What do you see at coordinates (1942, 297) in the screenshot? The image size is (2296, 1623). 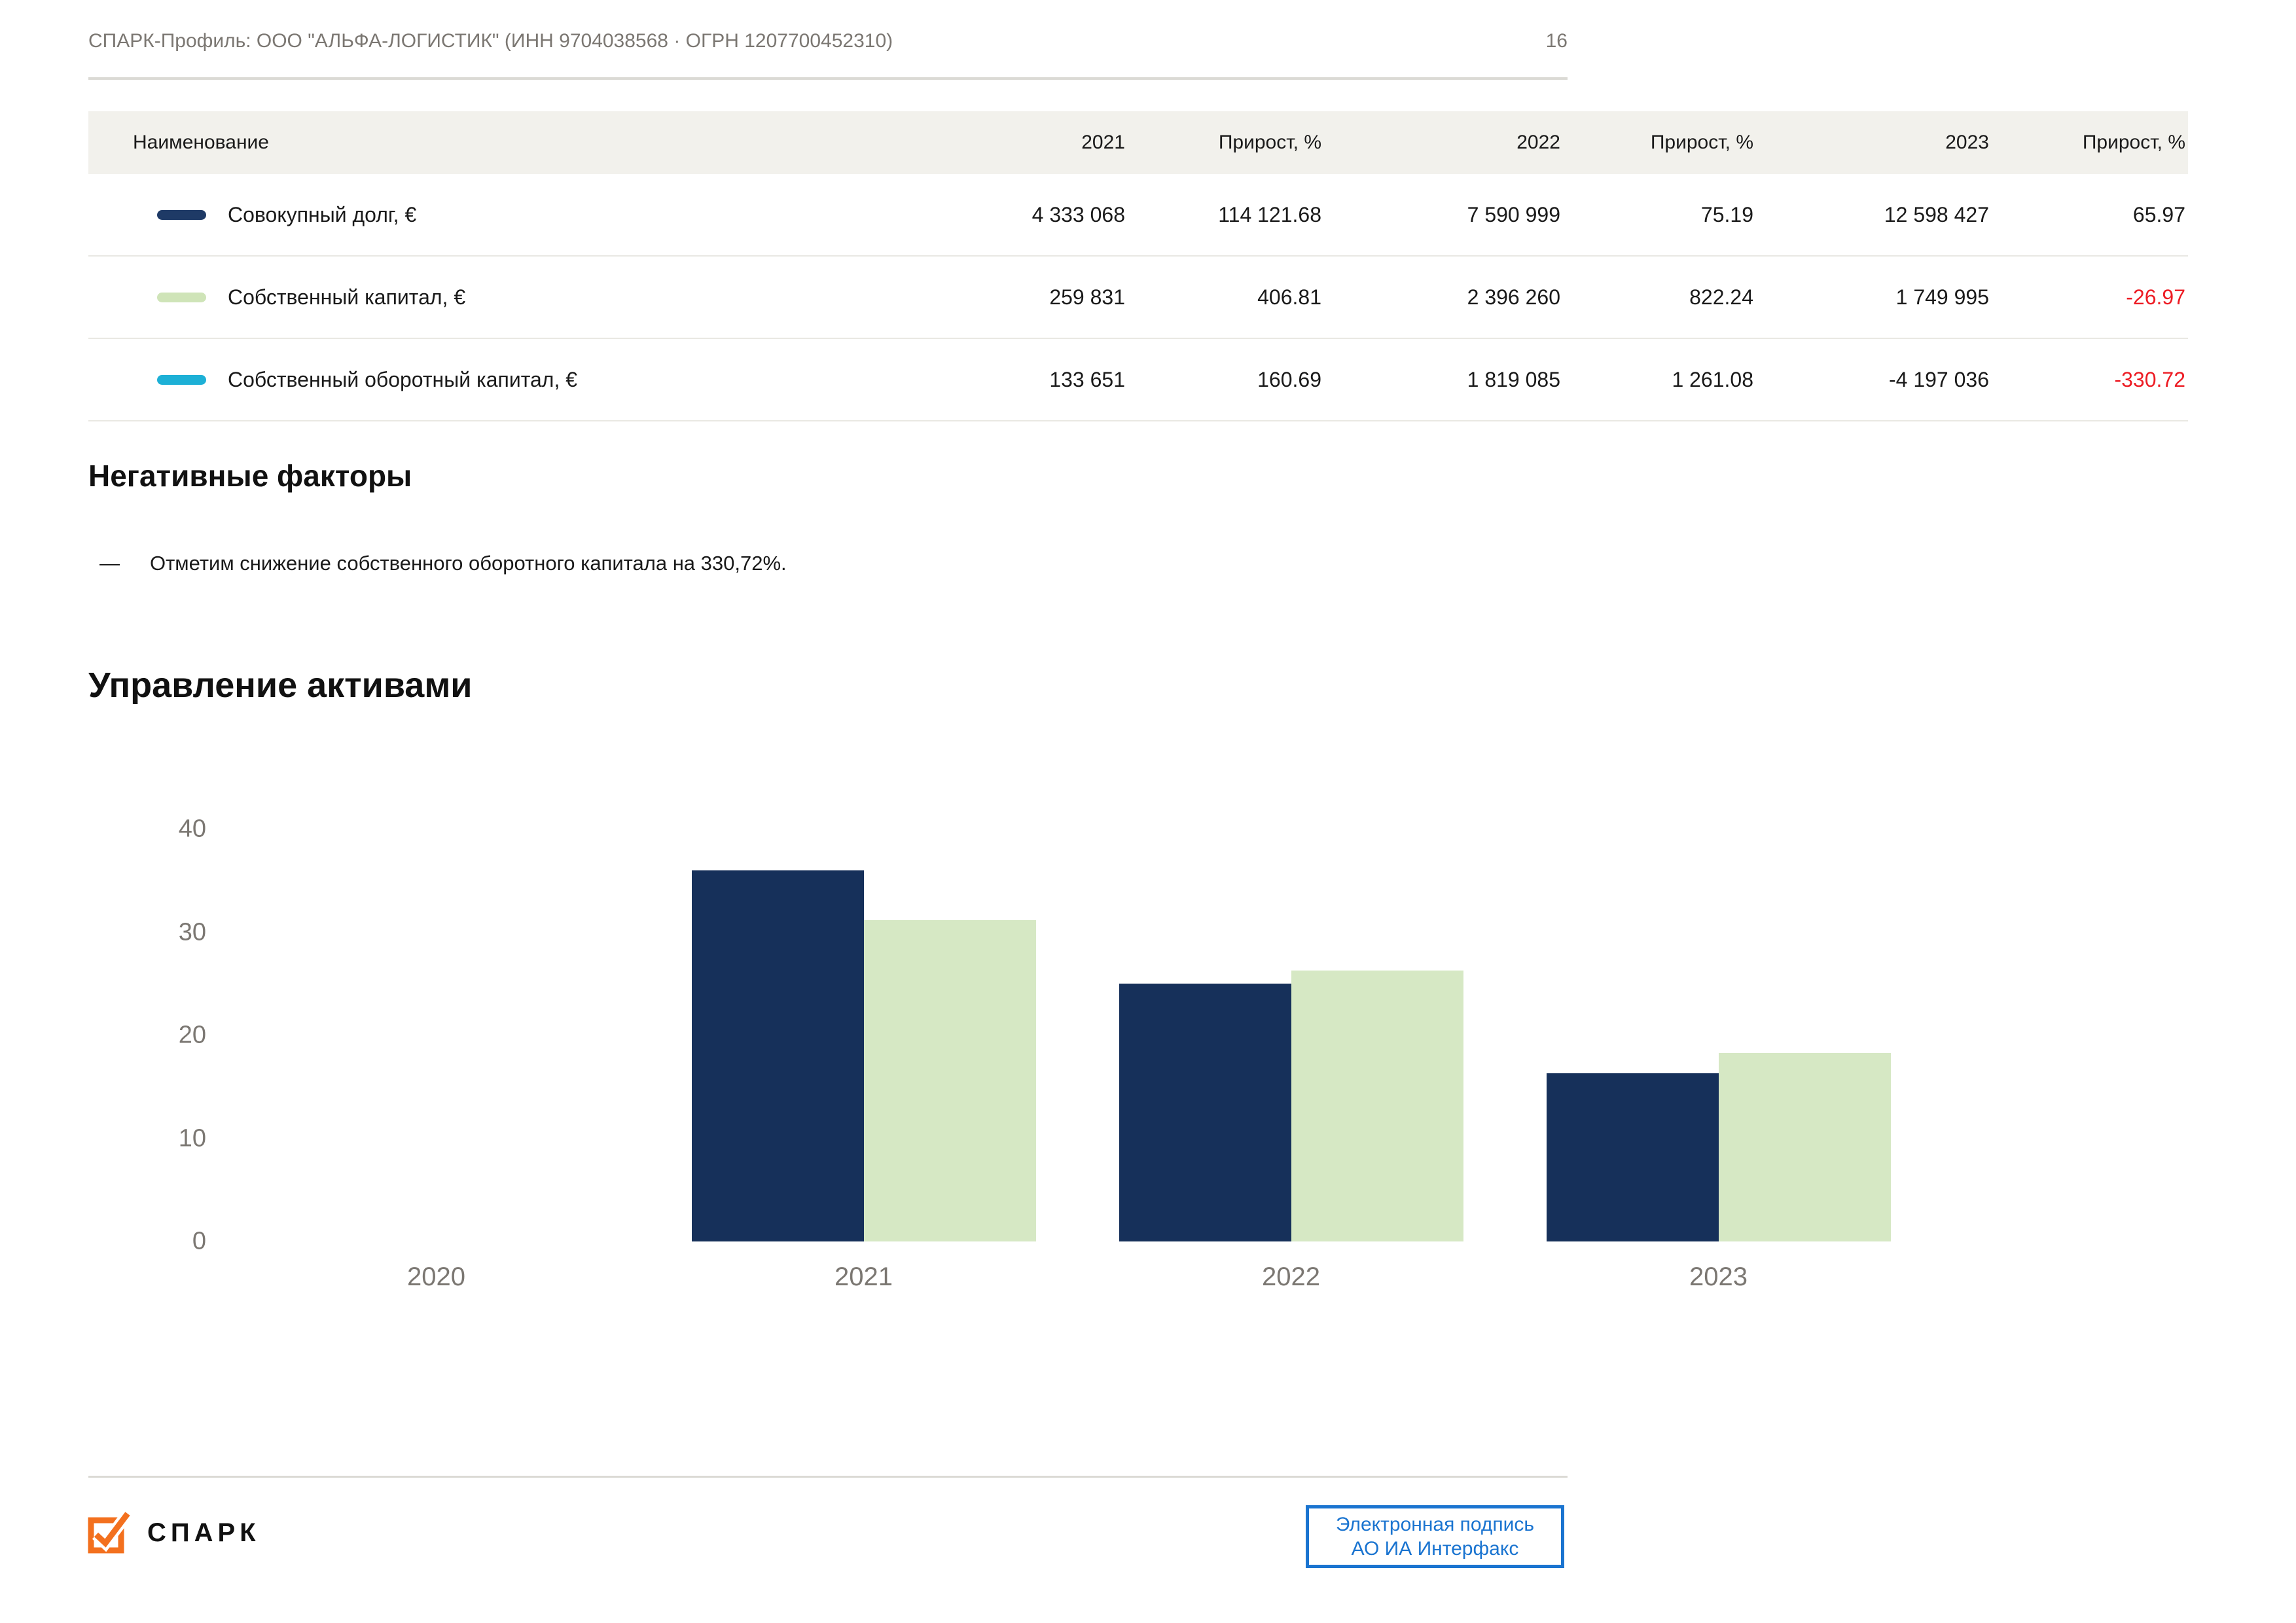 I see `table-cell: 1 749 995` at bounding box center [1942, 297].